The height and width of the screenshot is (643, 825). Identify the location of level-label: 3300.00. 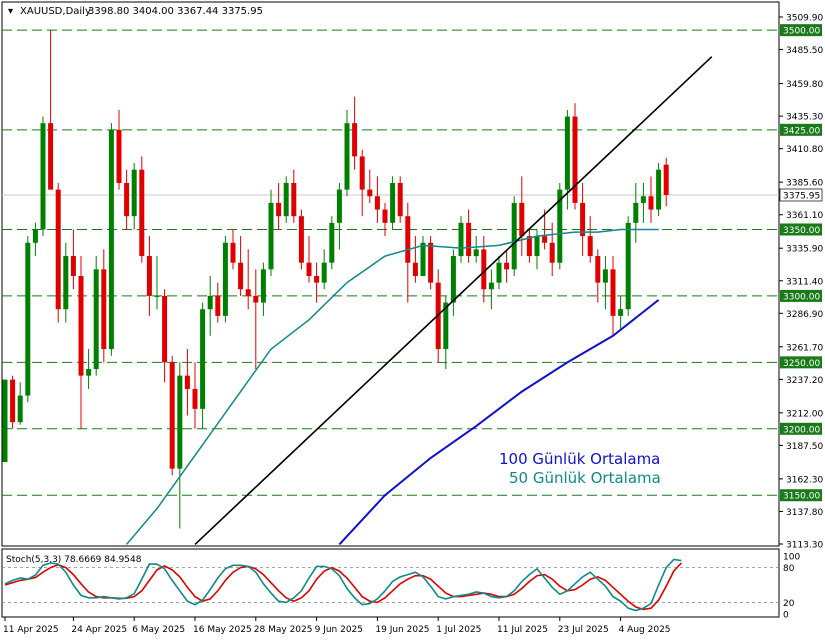
(801, 297).